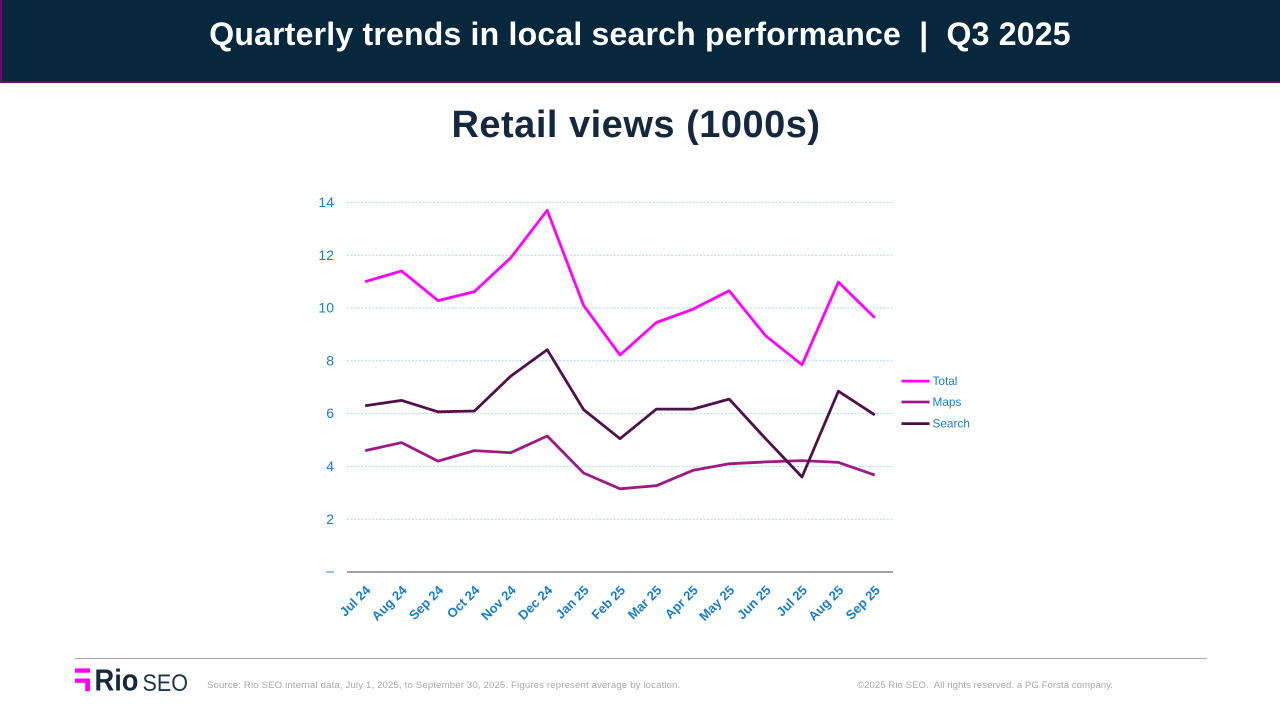 The height and width of the screenshot is (720, 1280). Describe the element at coordinates (330, 360) in the screenshot. I see `svg-text: 8` at that location.